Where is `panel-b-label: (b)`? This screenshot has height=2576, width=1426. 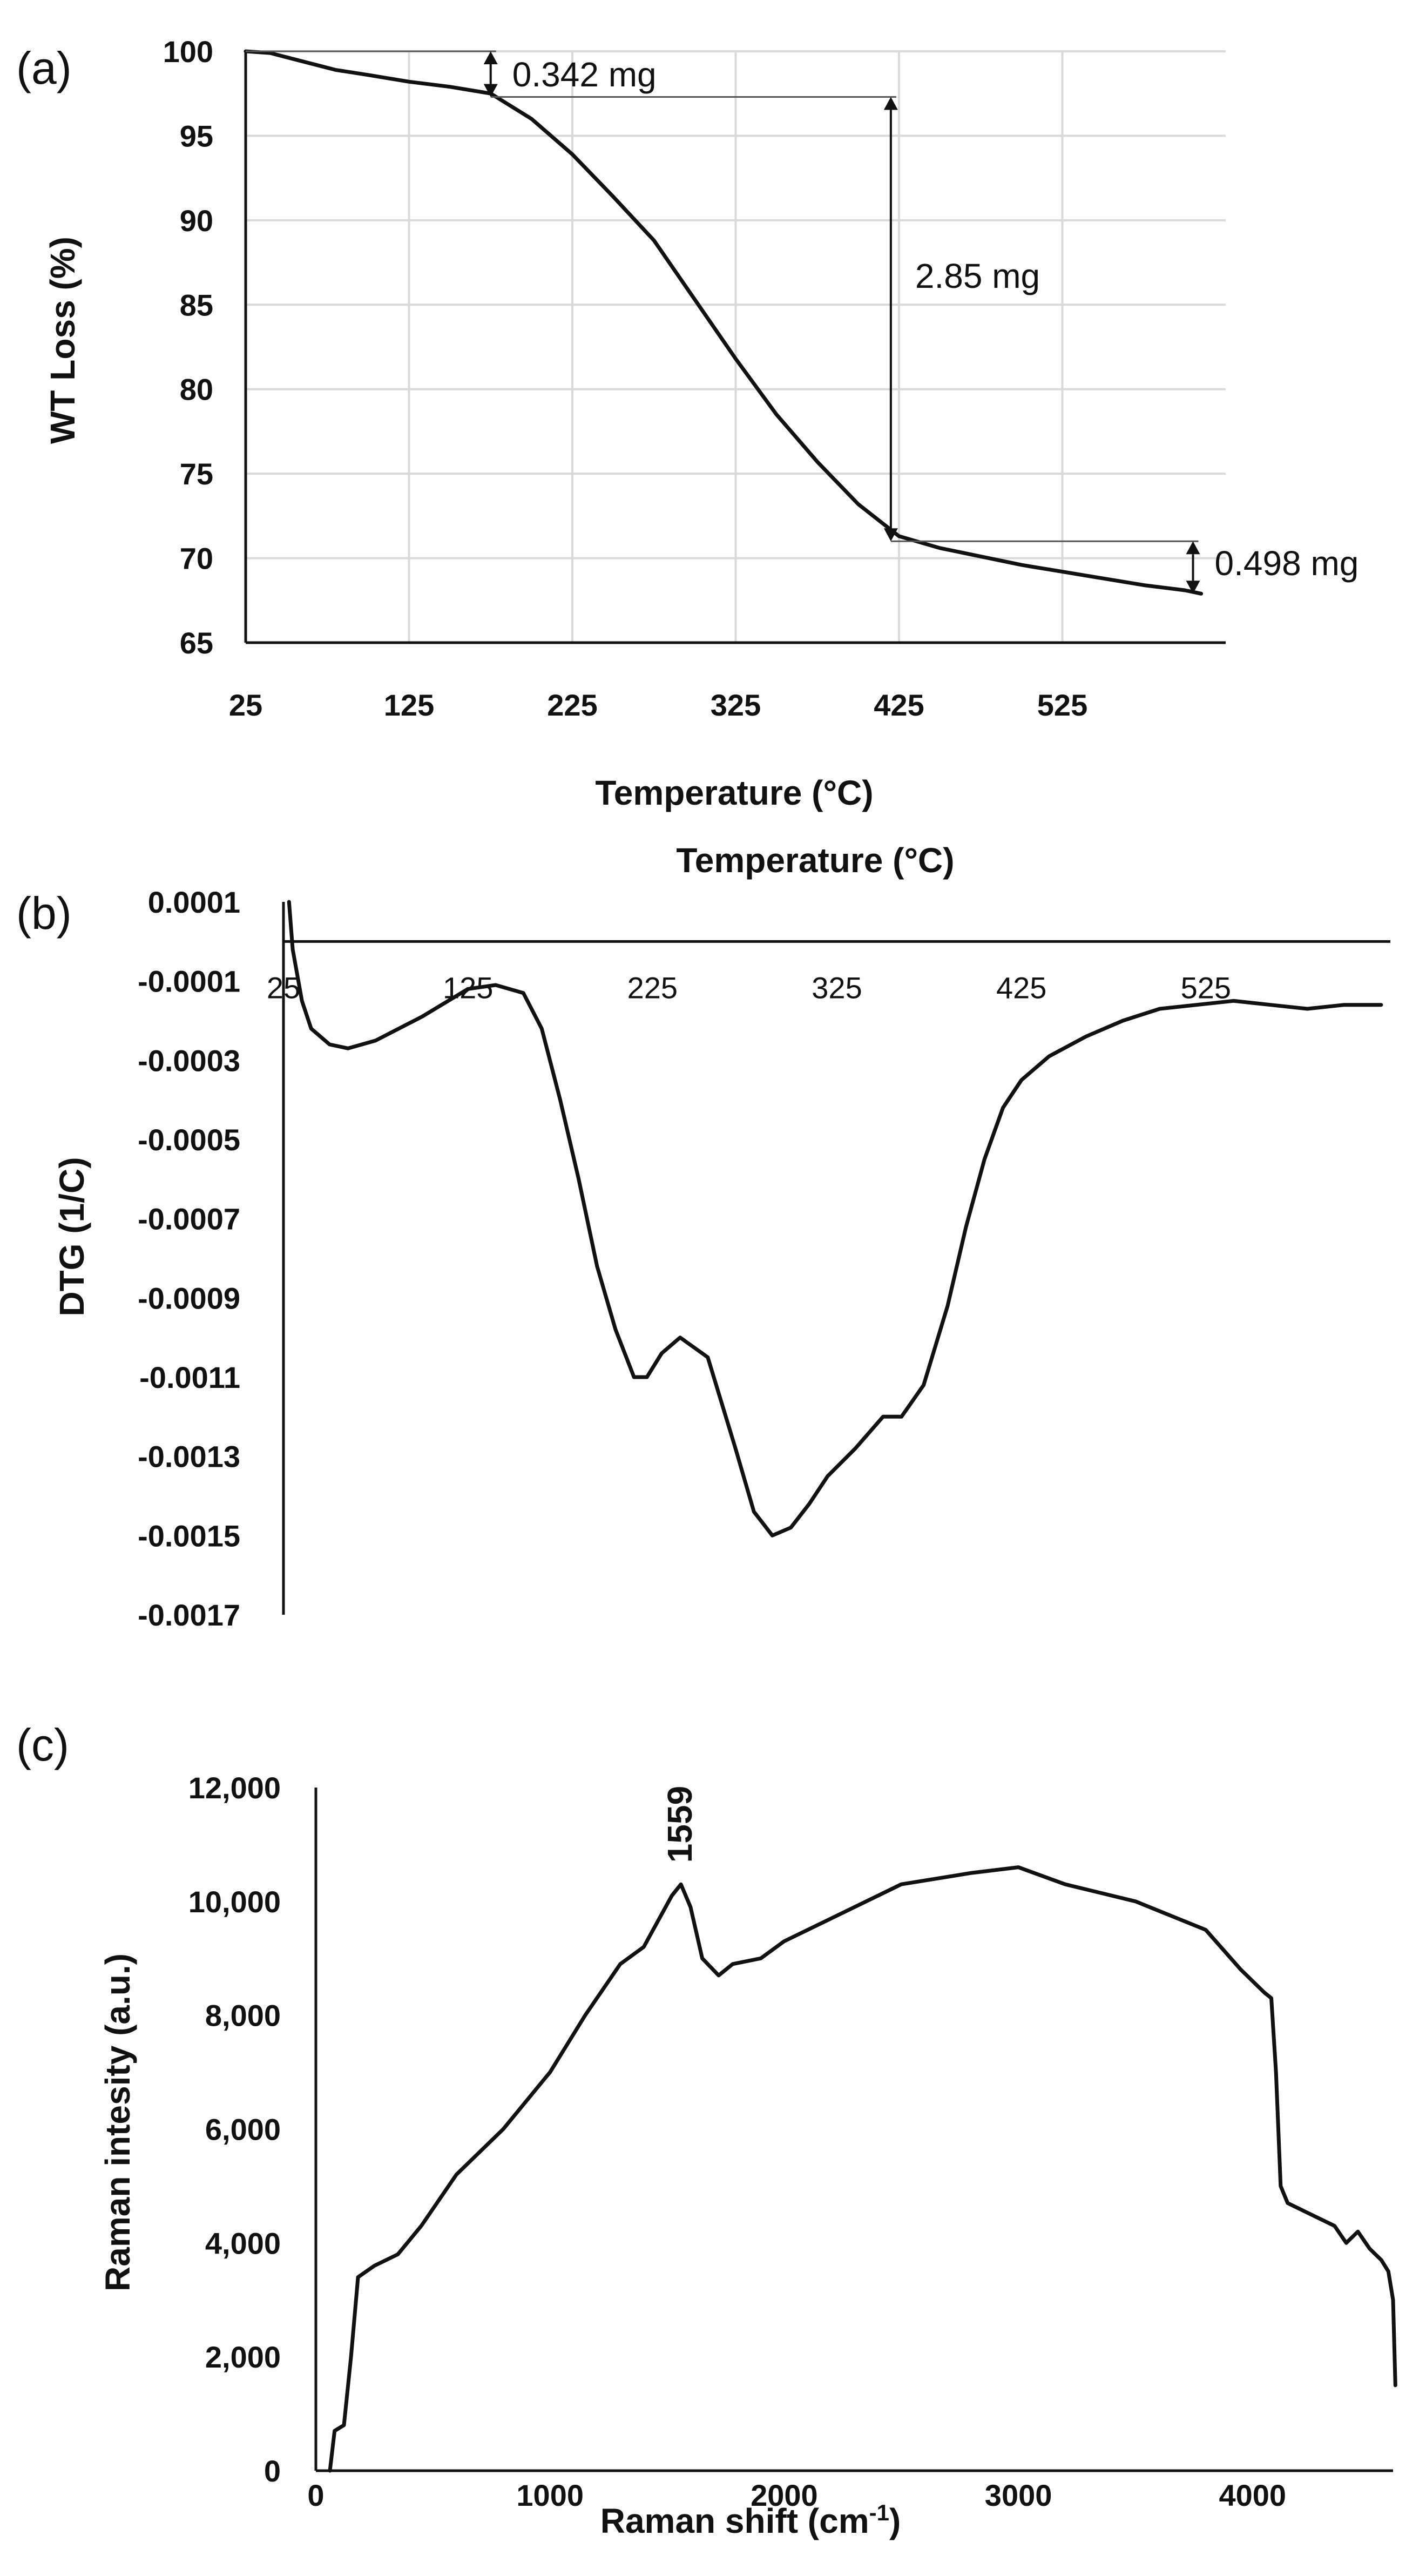
panel-b-label: (b) is located at coordinates (44, 913).